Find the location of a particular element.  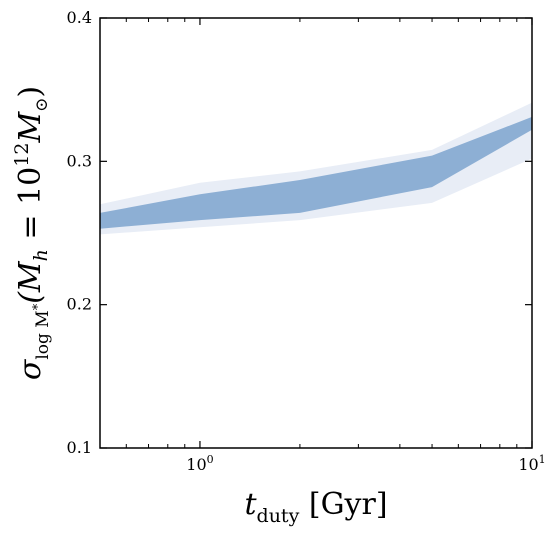

y-tick-label: 0.4 is located at coordinates (79, 17).